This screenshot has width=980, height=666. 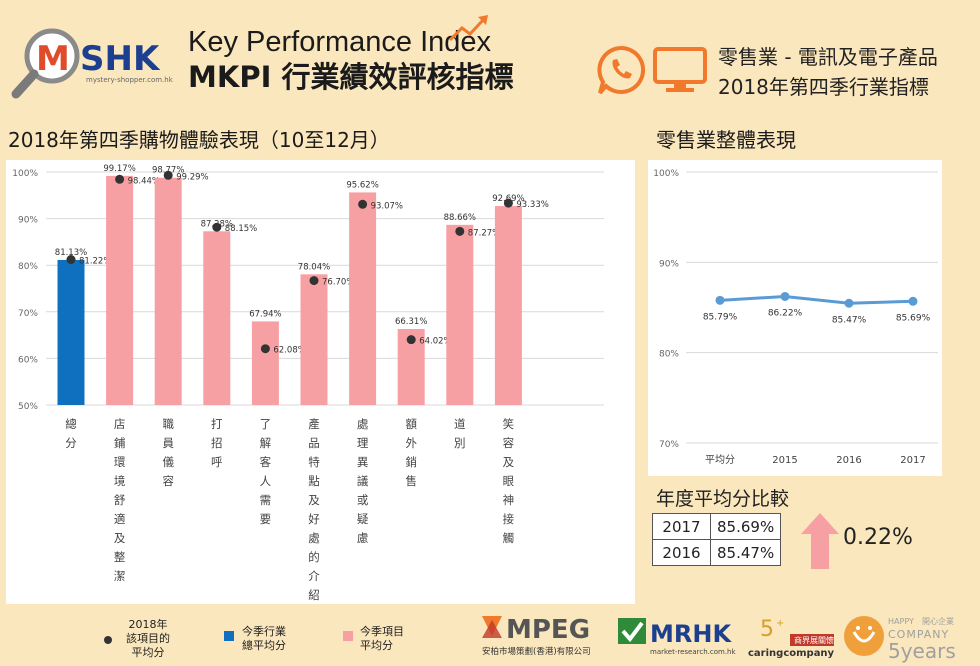 I want to click on happy-company-text: COMPANY, so click(x=918, y=634).